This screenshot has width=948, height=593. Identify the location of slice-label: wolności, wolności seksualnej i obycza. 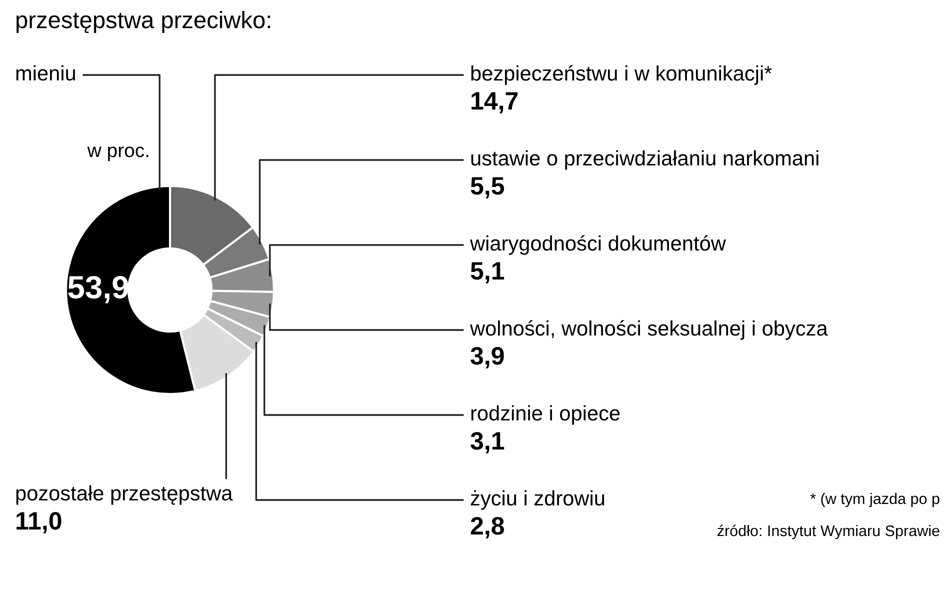
(649, 330).